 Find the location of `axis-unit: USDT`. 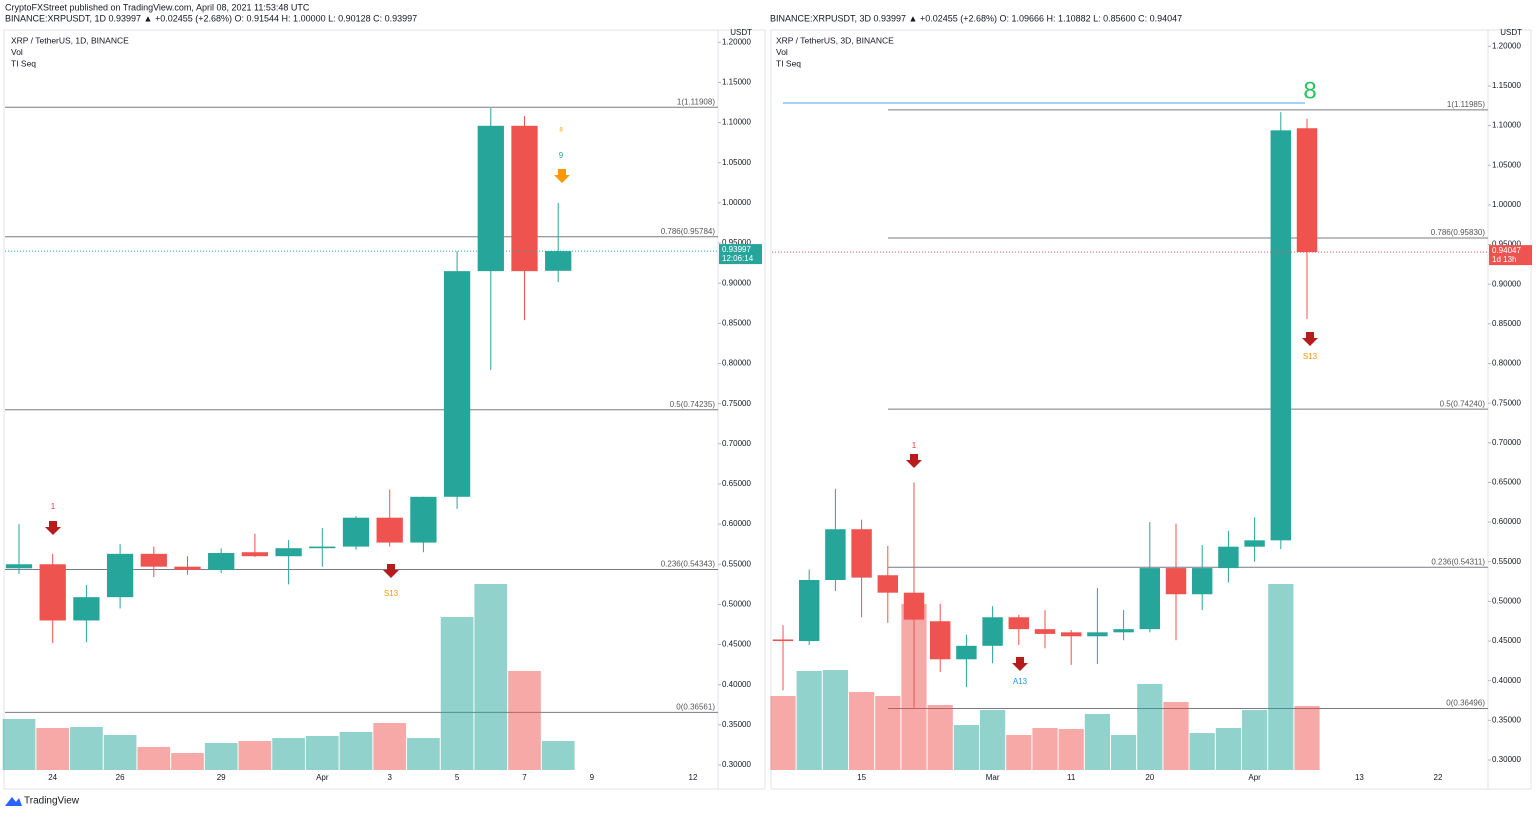

axis-unit: USDT is located at coordinates (741, 32).